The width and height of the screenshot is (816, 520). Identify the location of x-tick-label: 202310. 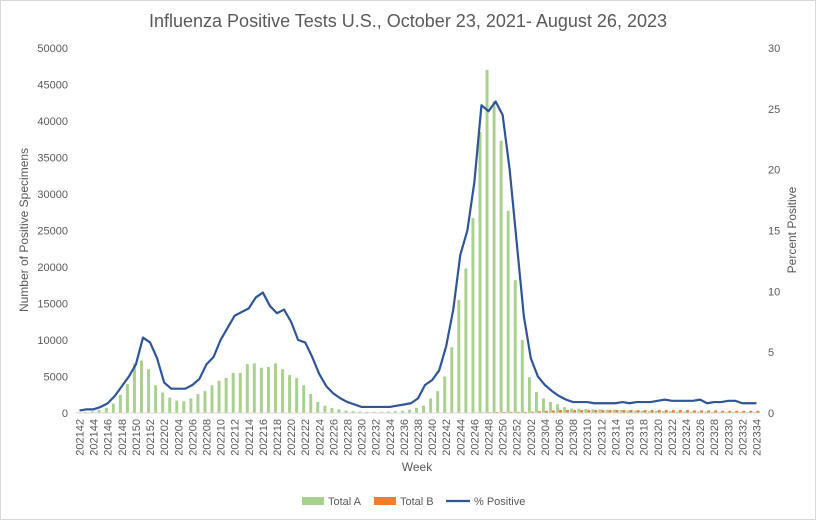
(588, 437).